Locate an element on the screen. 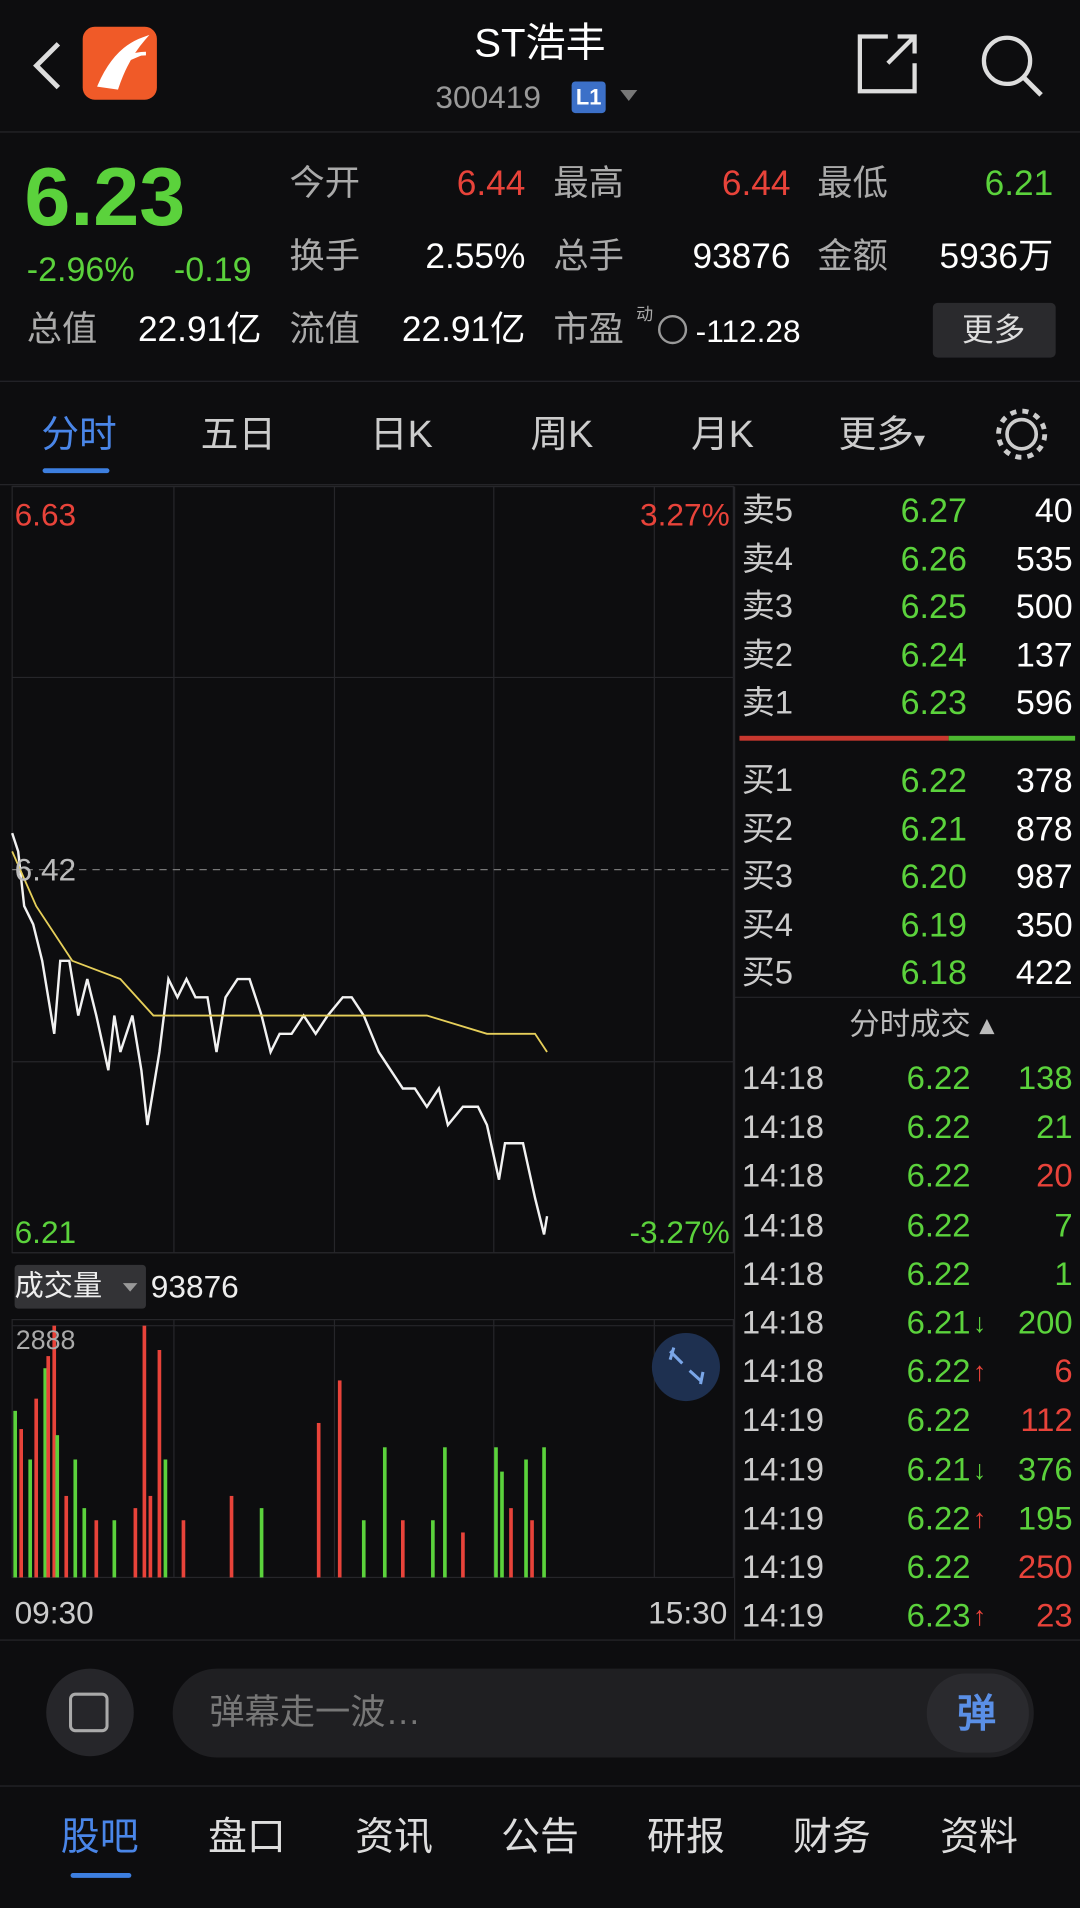 This screenshot has width=1080, height=1908. tab: 月K is located at coordinates (722, 434).